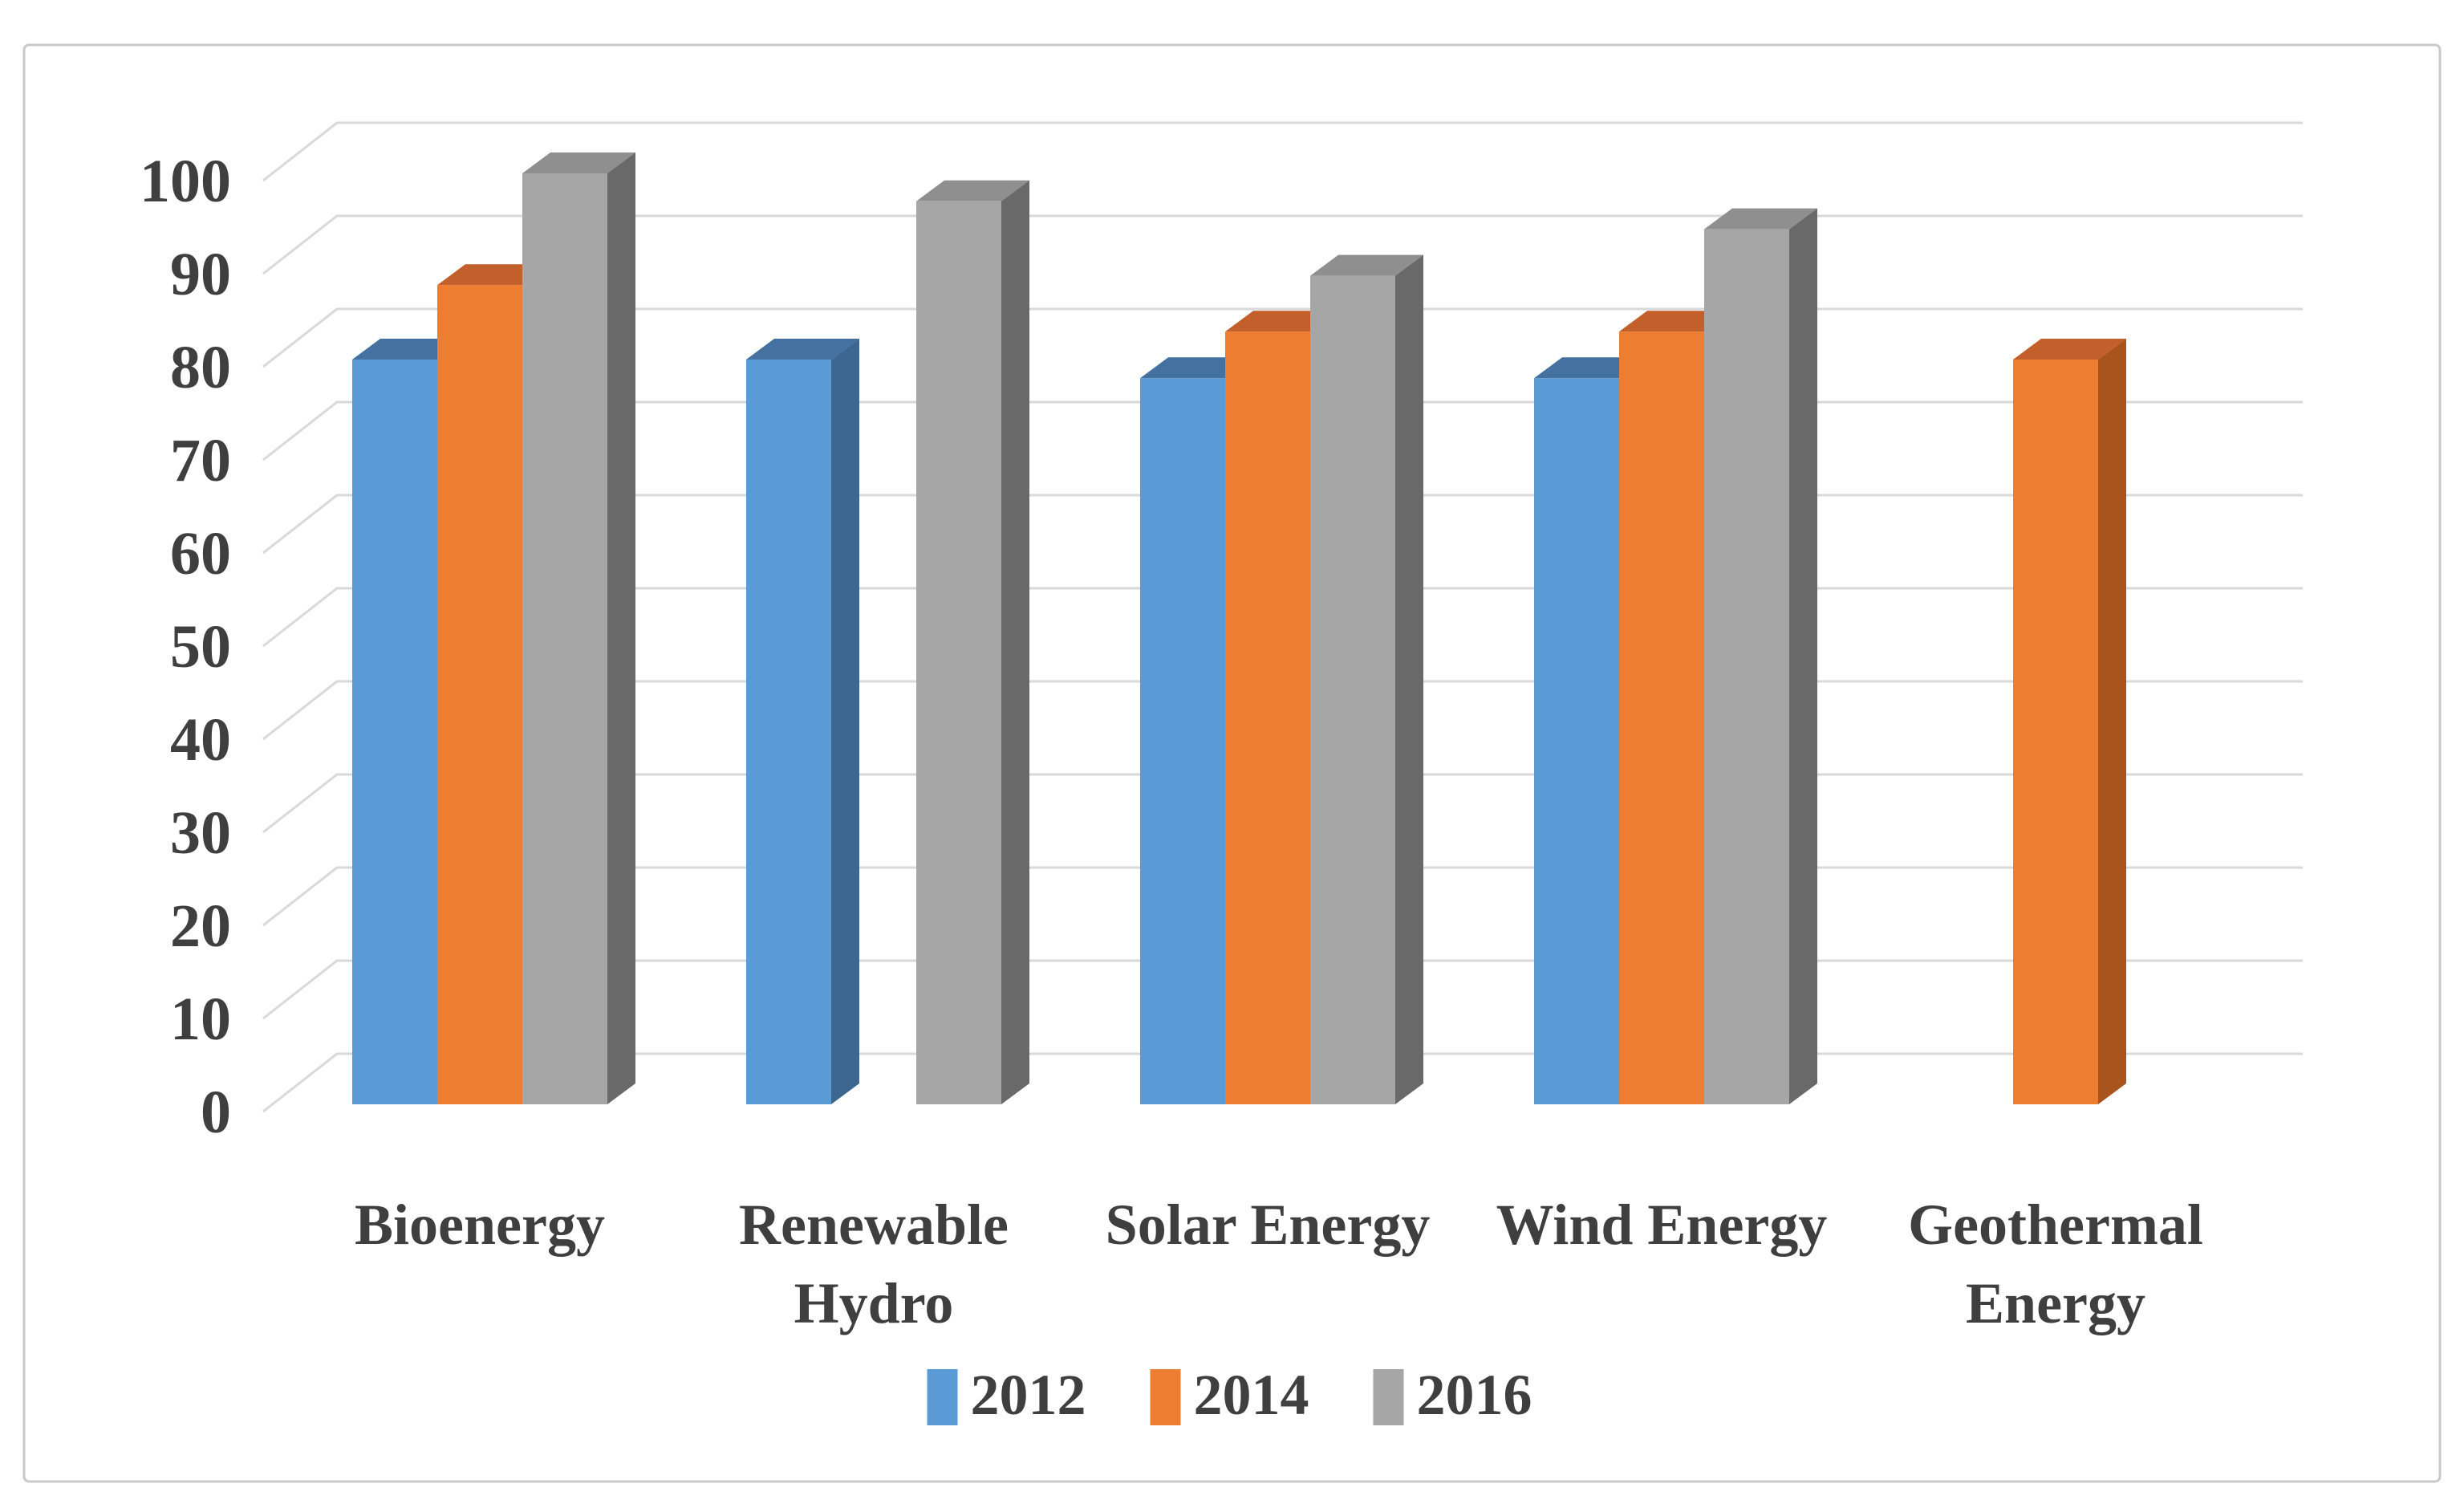 The width and height of the screenshot is (2464, 1508). What do you see at coordinates (200, 367) in the screenshot?
I see `y-axis-tick-label: 80` at bounding box center [200, 367].